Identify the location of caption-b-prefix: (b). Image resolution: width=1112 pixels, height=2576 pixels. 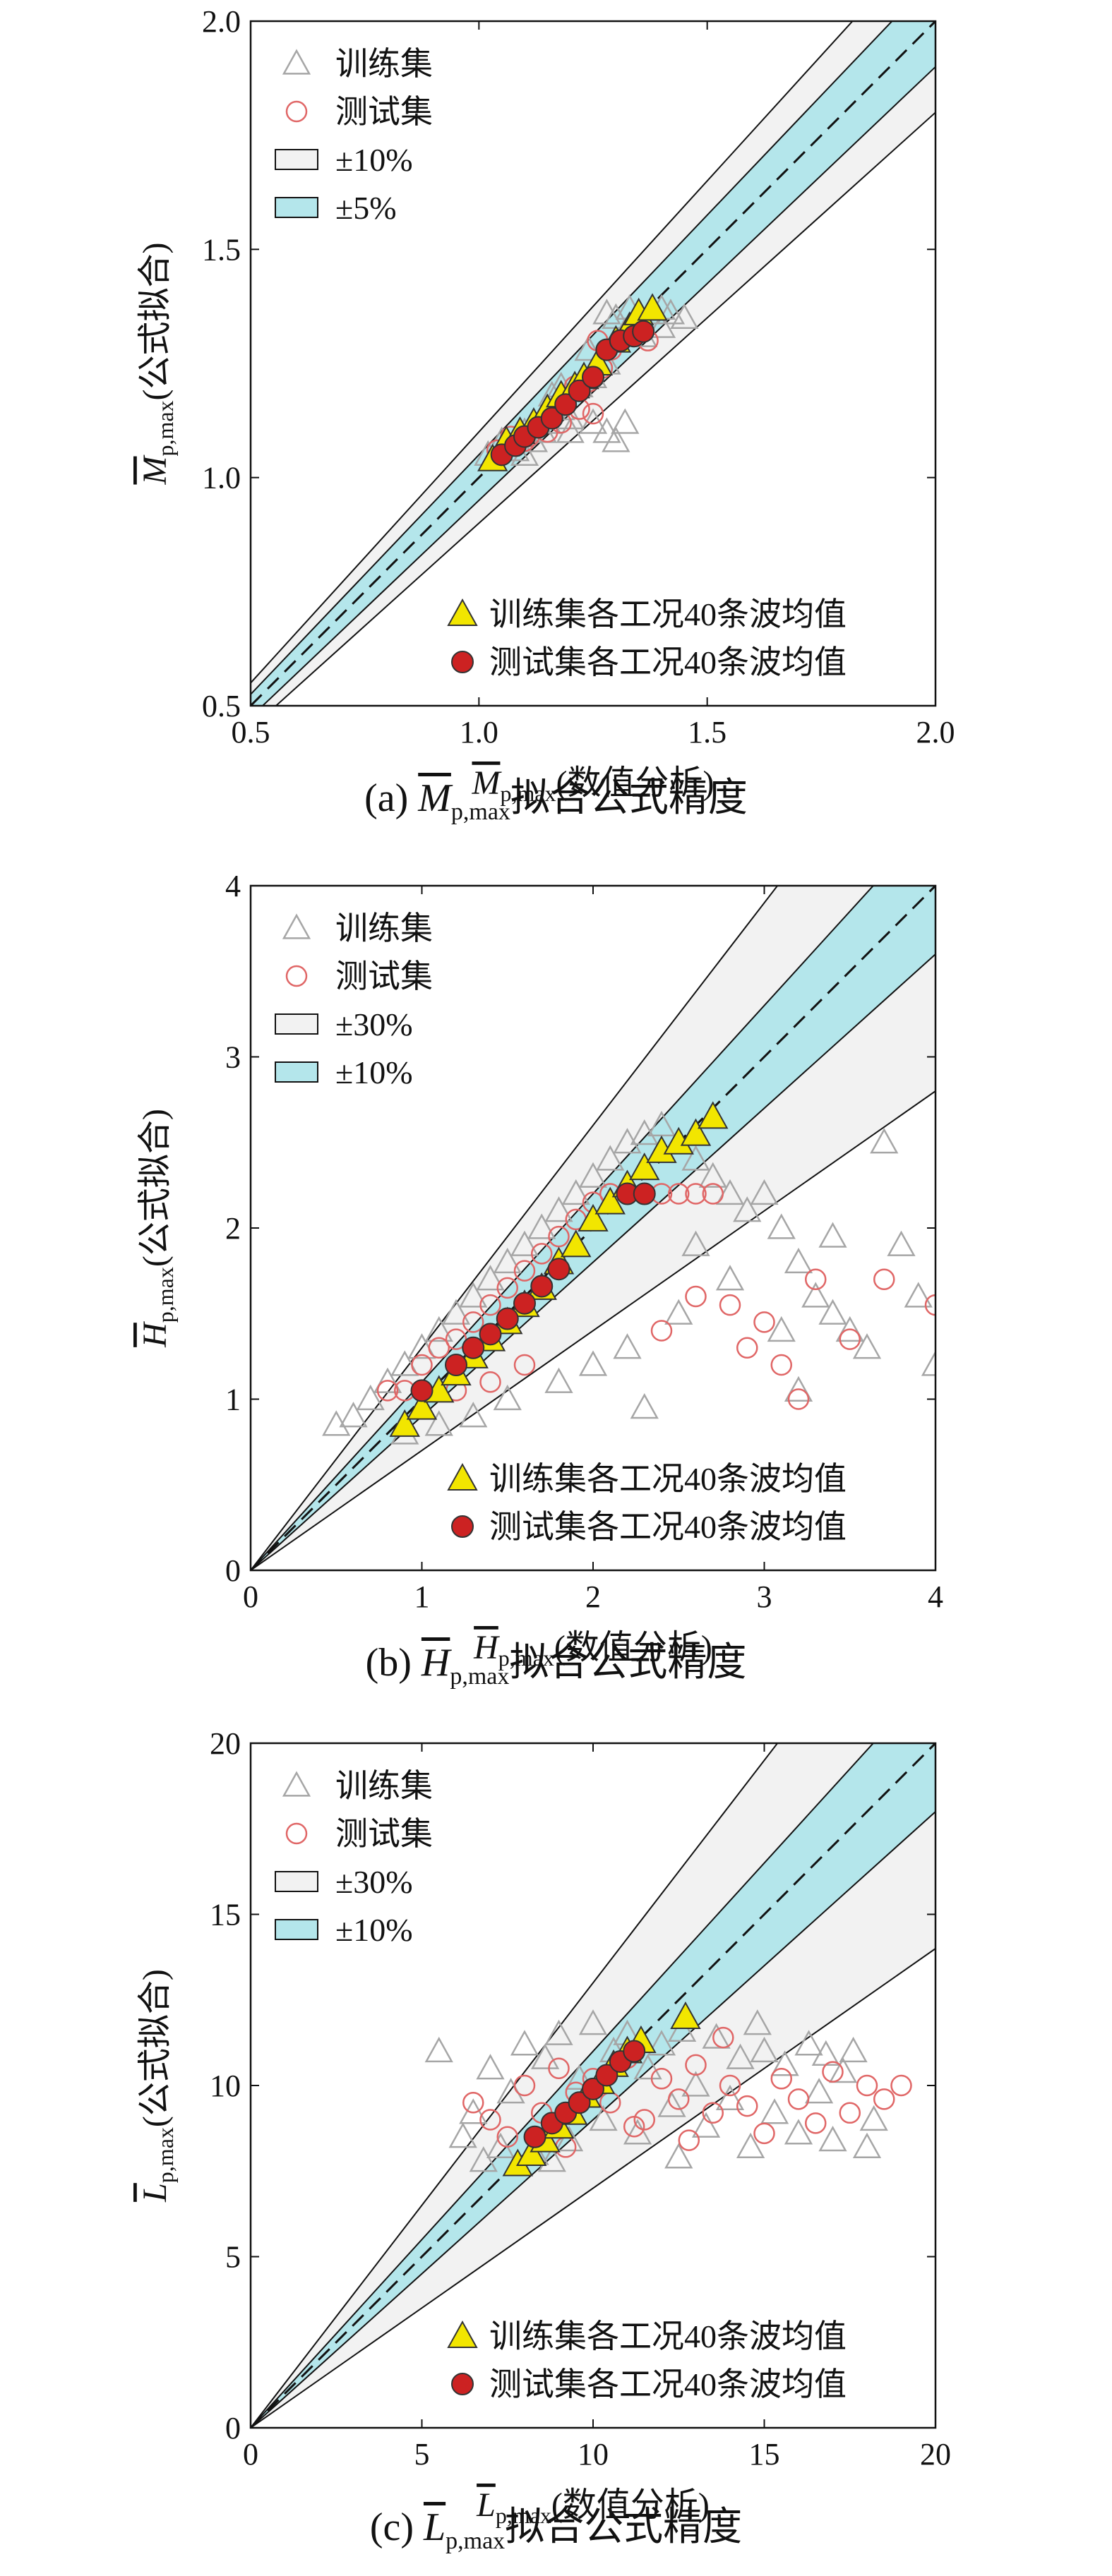
(393, 1663).